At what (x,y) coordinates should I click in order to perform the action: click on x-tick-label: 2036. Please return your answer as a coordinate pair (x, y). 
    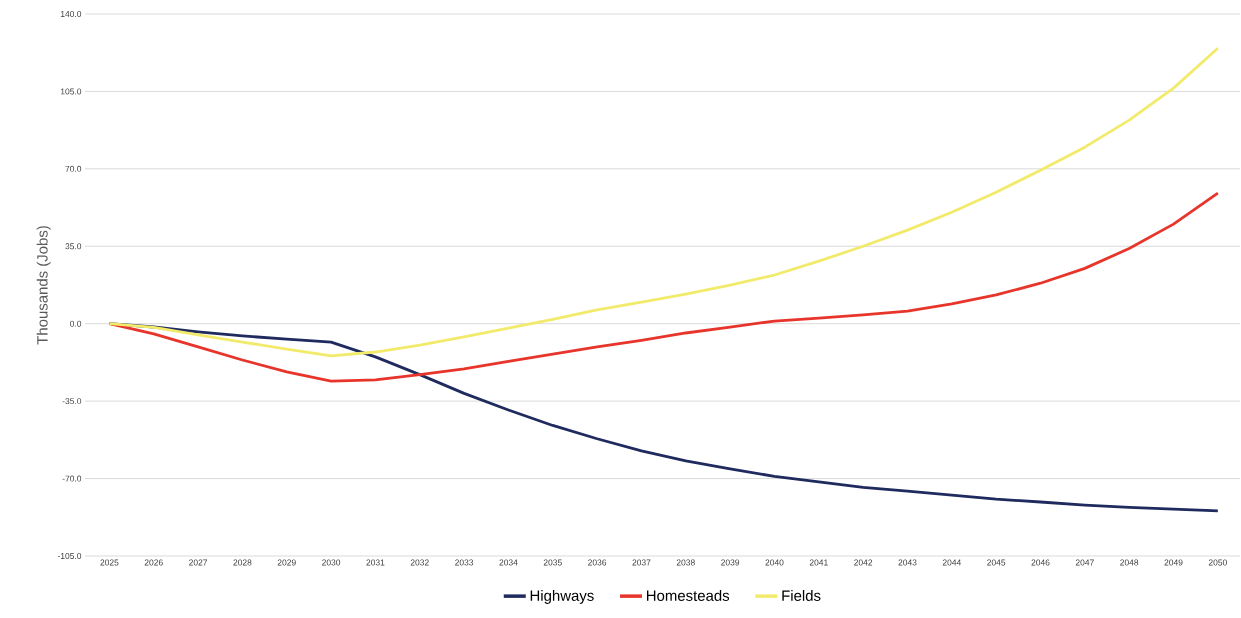
    Looking at the image, I should click on (597, 562).